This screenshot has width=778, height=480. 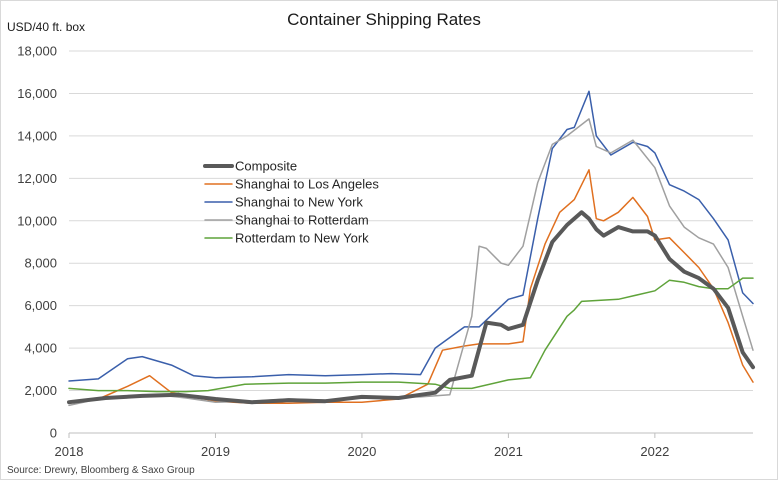 What do you see at coordinates (40, 348) in the screenshot?
I see `y-tick-label: 4,000` at bounding box center [40, 348].